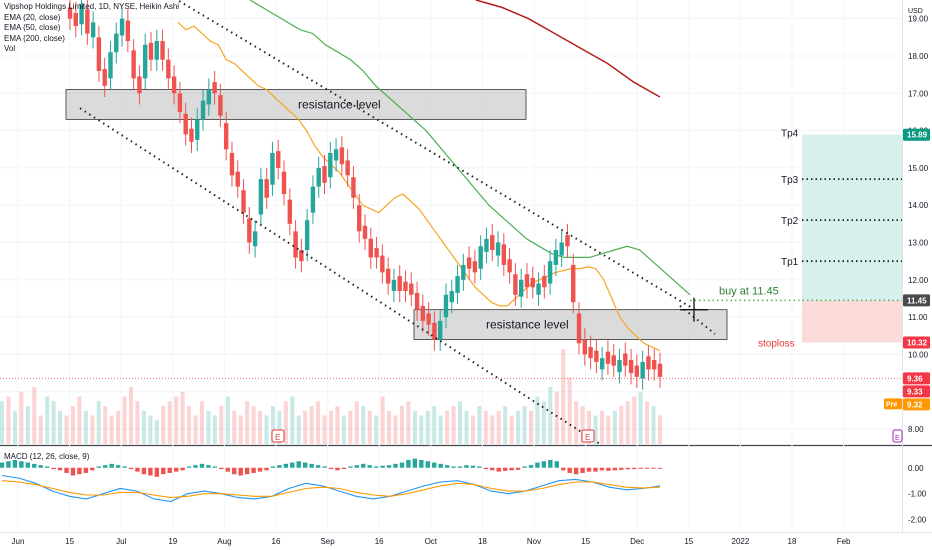 Image resolution: width=932 pixels, height=550 pixels. I want to click on time-tick-label: Aug, so click(224, 541).